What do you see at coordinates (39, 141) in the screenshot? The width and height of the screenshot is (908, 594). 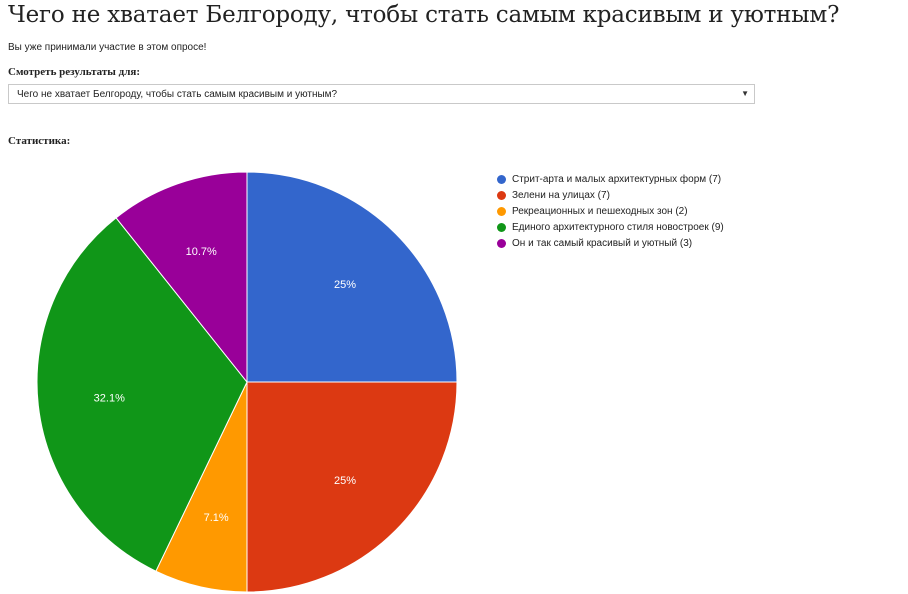 I see `stats-label: Статистика:` at bounding box center [39, 141].